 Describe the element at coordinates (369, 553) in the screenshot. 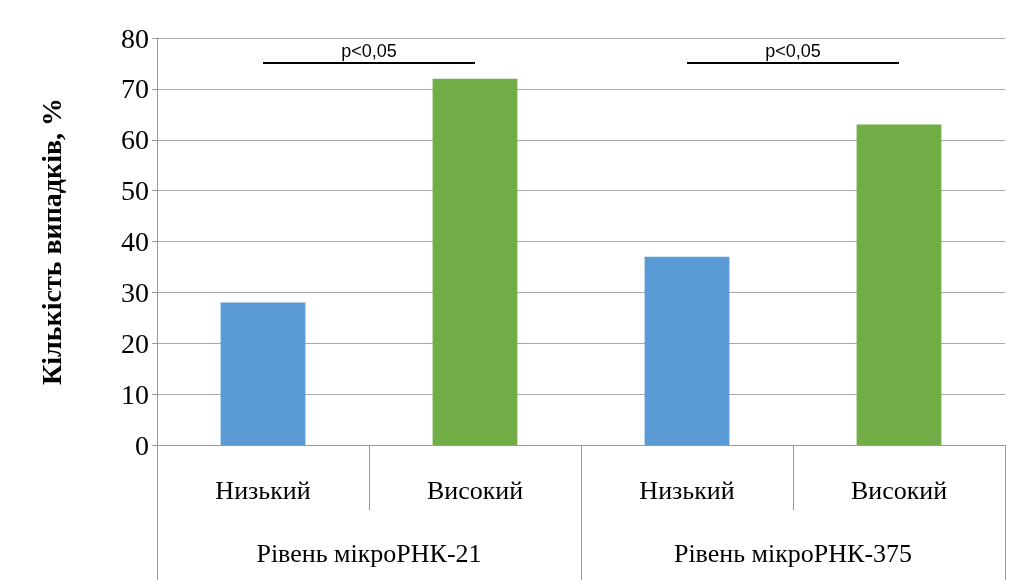

I see `text: Рівень мікроРНК-21` at that location.